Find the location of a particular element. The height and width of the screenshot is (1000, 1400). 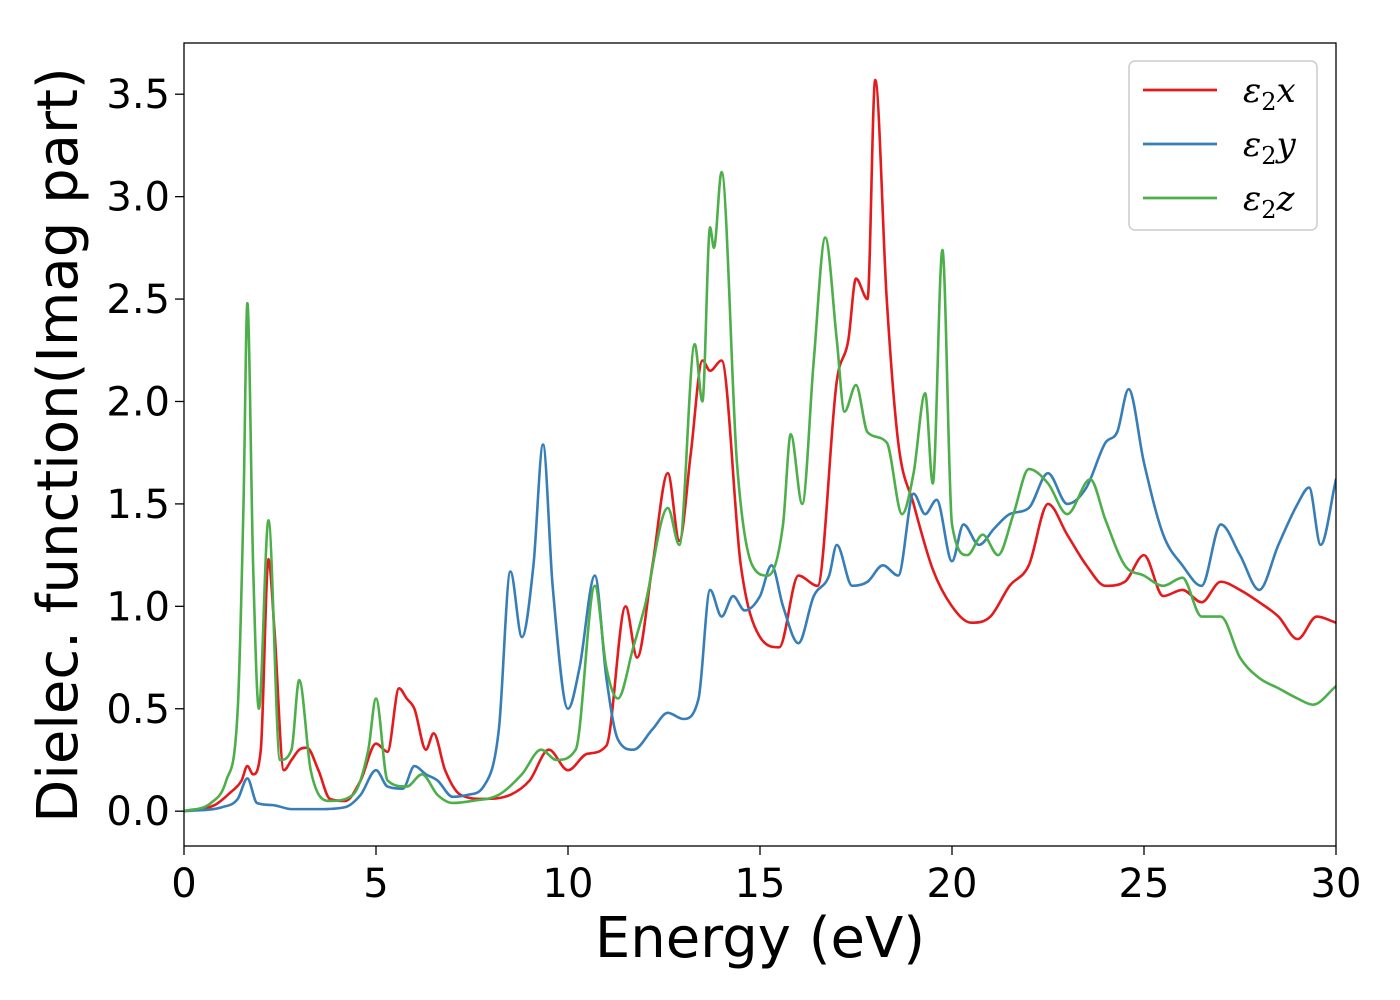

x-tick-label: 0 is located at coordinates (183, 884).